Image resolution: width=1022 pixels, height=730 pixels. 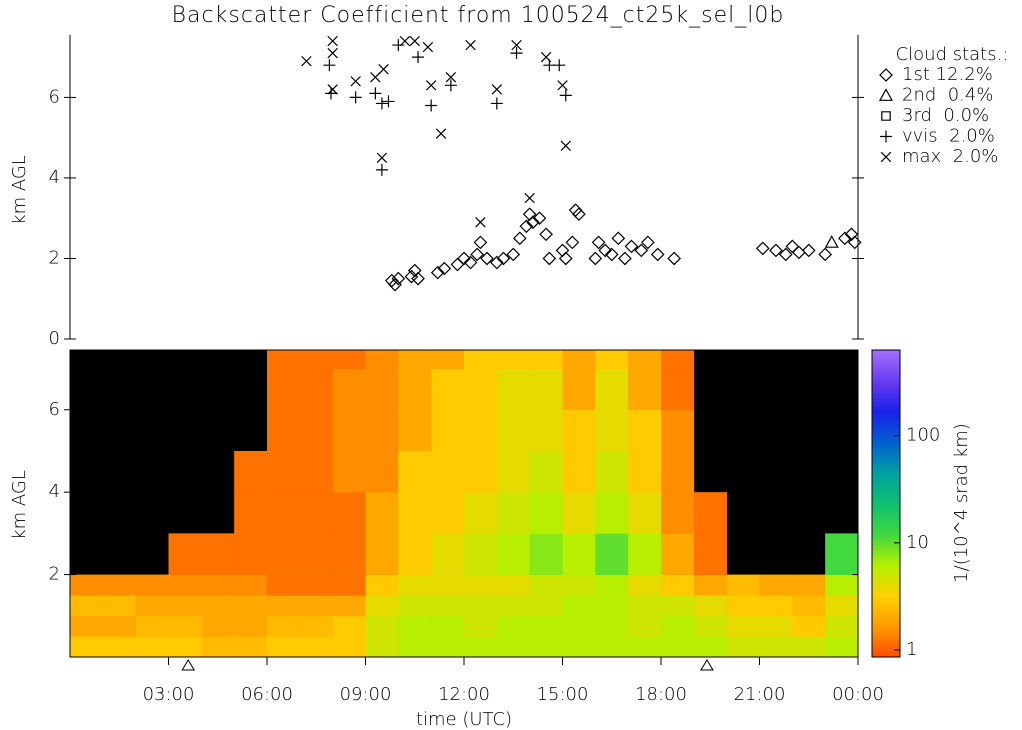 I want to click on y-tick-label: 2, so click(x=54, y=257).